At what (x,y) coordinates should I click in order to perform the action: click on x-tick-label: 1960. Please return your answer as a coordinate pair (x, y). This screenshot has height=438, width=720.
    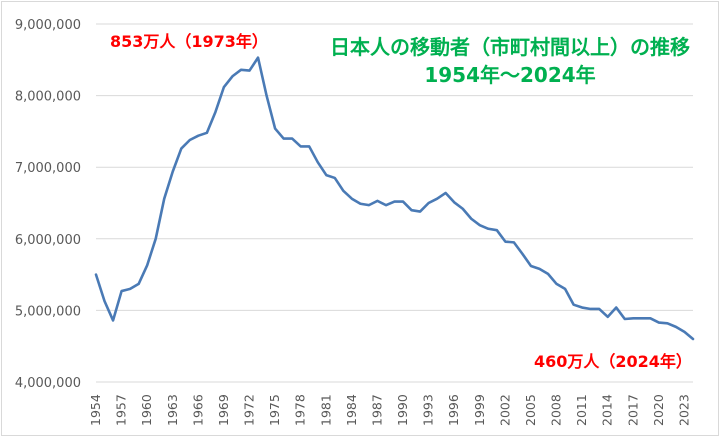
    Looking at the image, I should click on (146, 410).